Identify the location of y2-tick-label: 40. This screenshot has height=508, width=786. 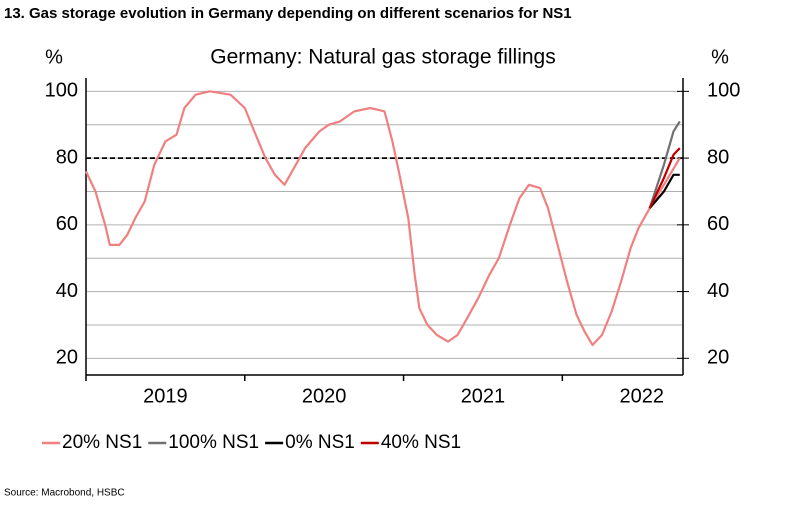
(718, 291).